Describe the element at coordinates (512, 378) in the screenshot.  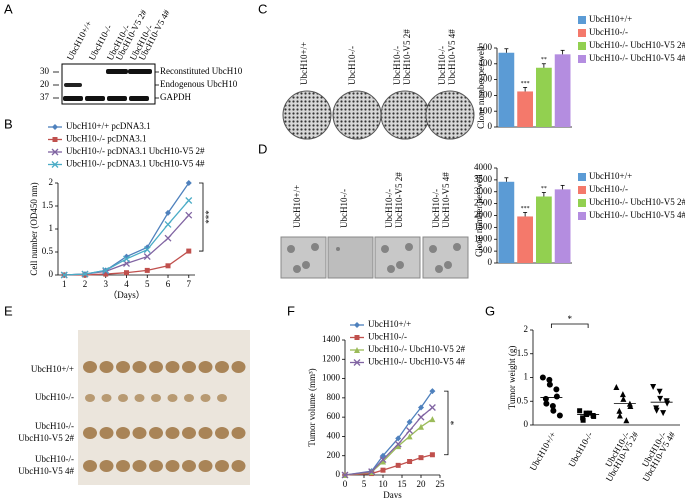
I see `y-axis-label: Tumor weight (g)` at that location.